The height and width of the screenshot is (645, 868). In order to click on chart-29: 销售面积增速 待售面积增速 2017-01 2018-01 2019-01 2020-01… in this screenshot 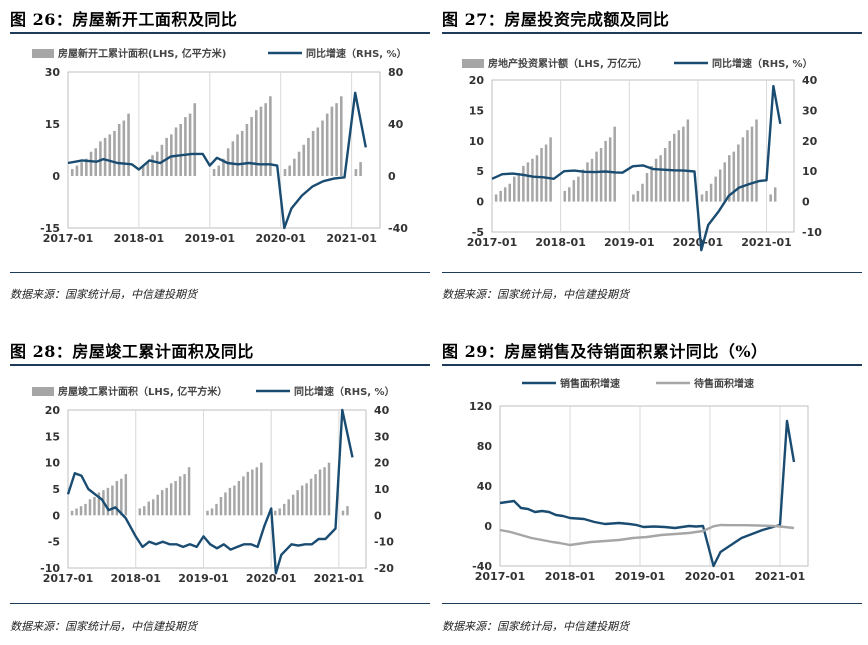, I will do `click(639, 480)`.